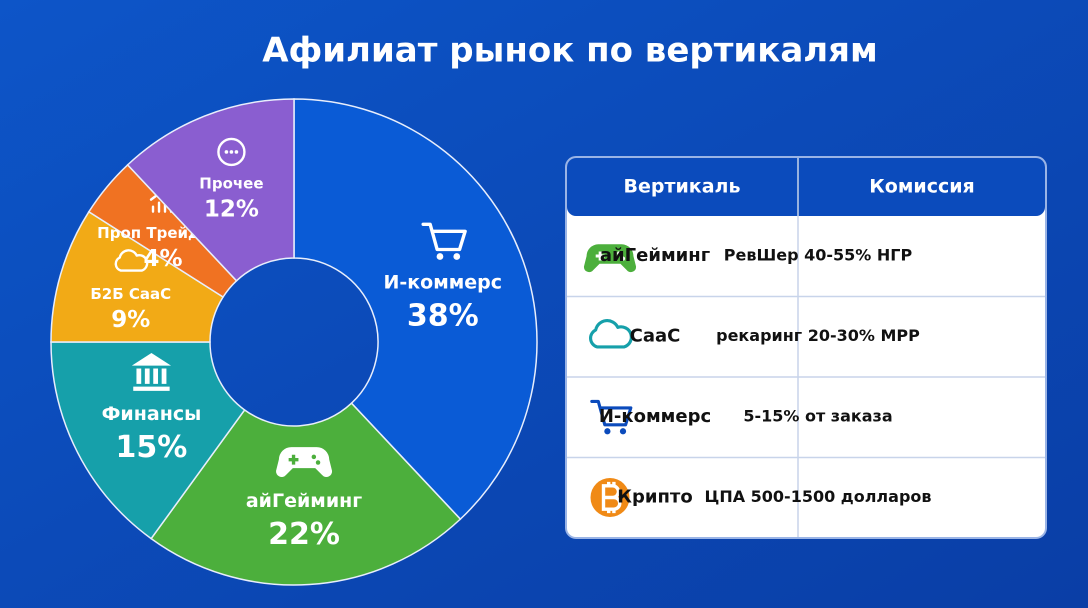 The width and height of the screenshot is (1088, 608). I want to click on commission: РевШер 40-55% НГР, so click(818, 255).